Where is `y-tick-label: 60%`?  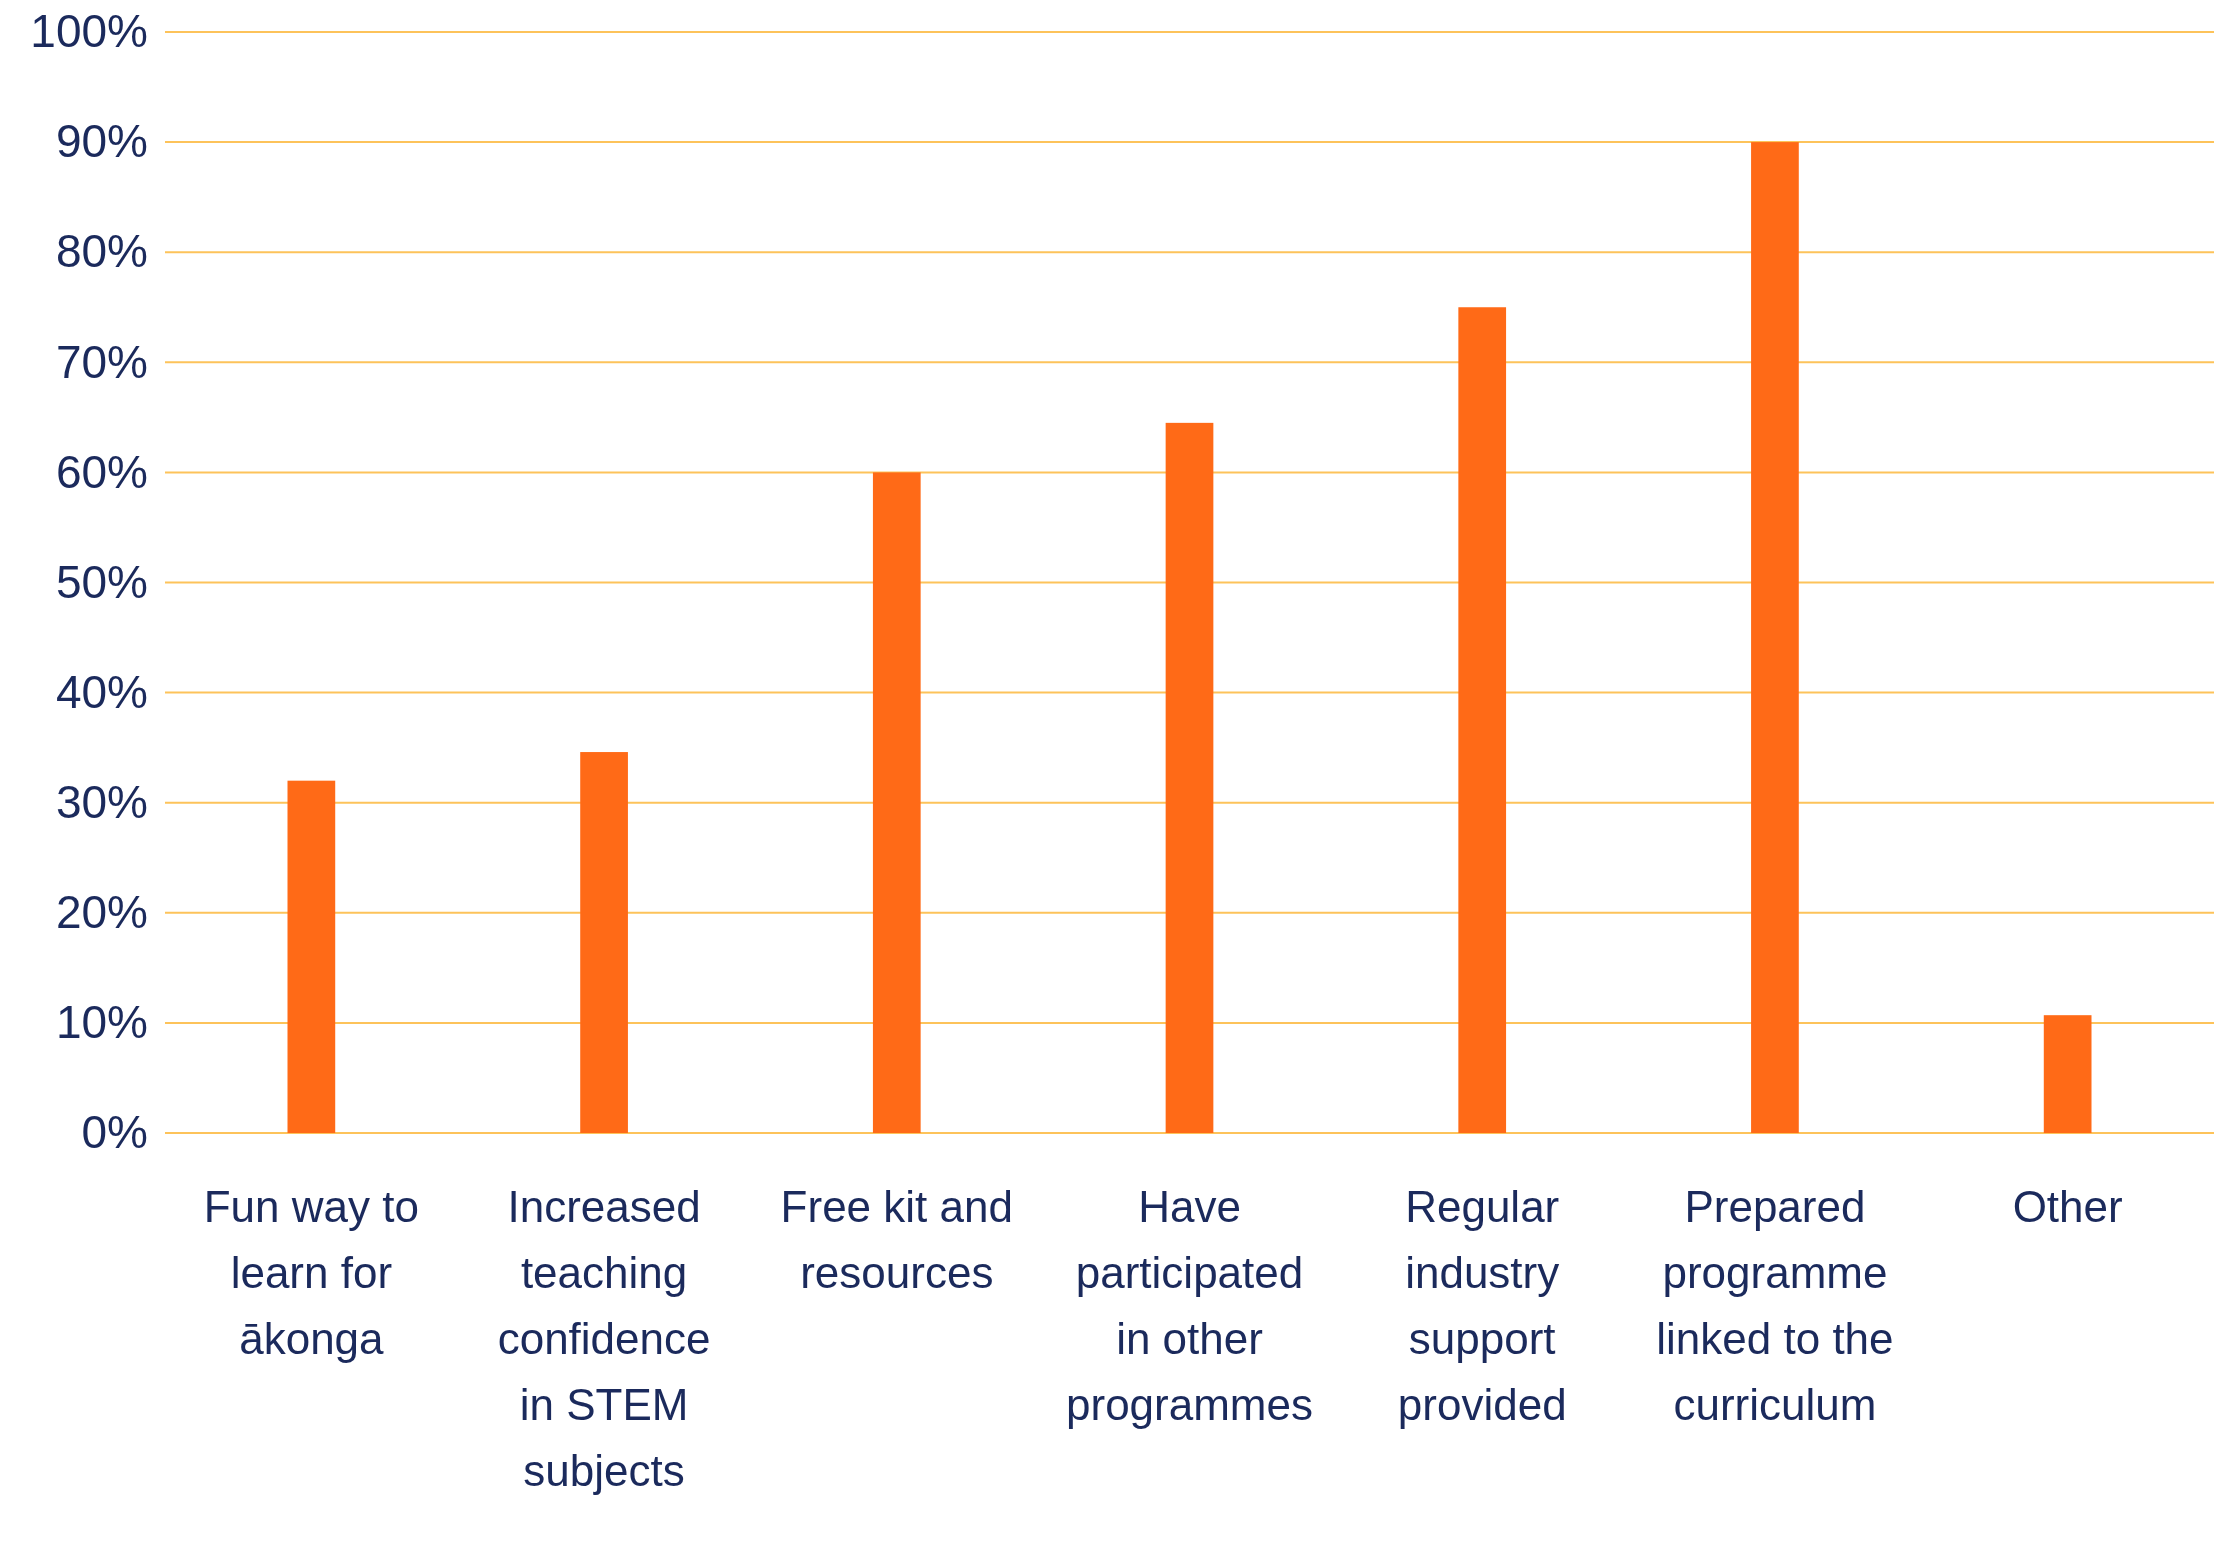
y-tick-label: 60% is located at coordinates (101, 471).